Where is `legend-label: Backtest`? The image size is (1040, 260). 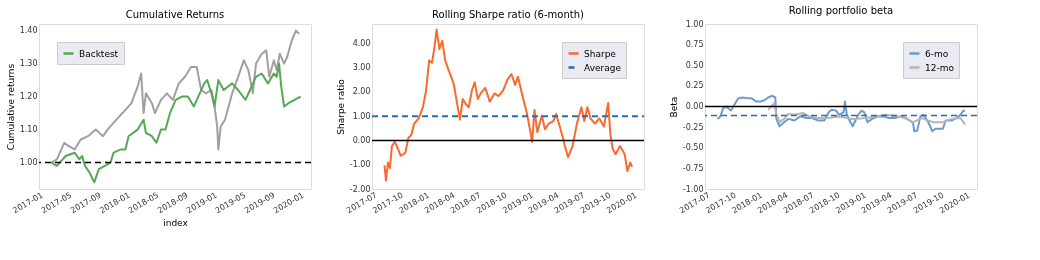 legend-label: Backtest is located at coordinates (99, 53).